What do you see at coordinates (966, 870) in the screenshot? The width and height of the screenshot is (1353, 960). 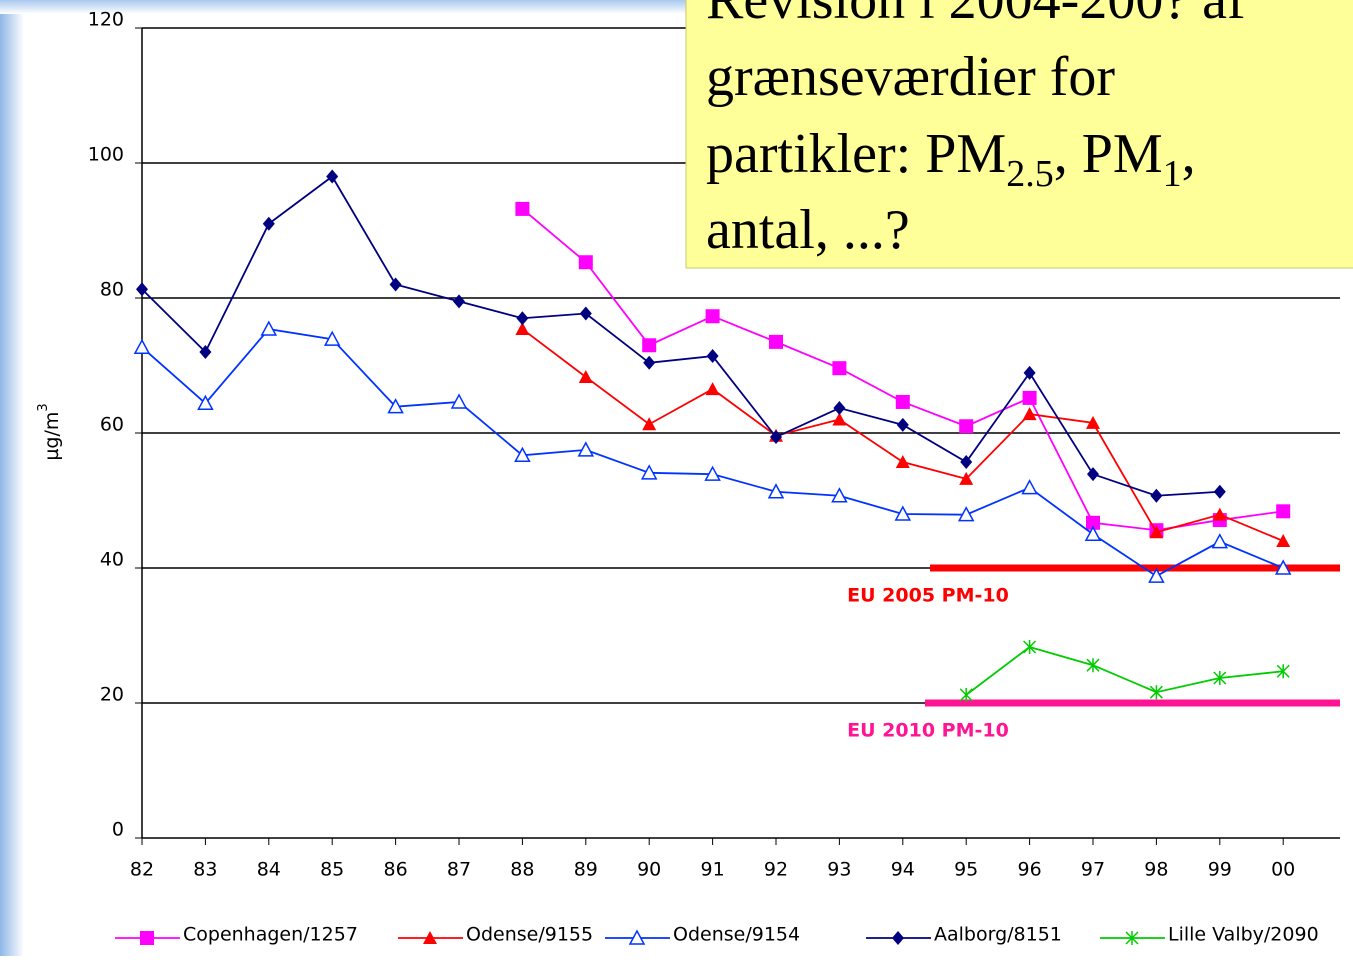 I see `x-tick-label: 95` at bounding box center [966, 870].